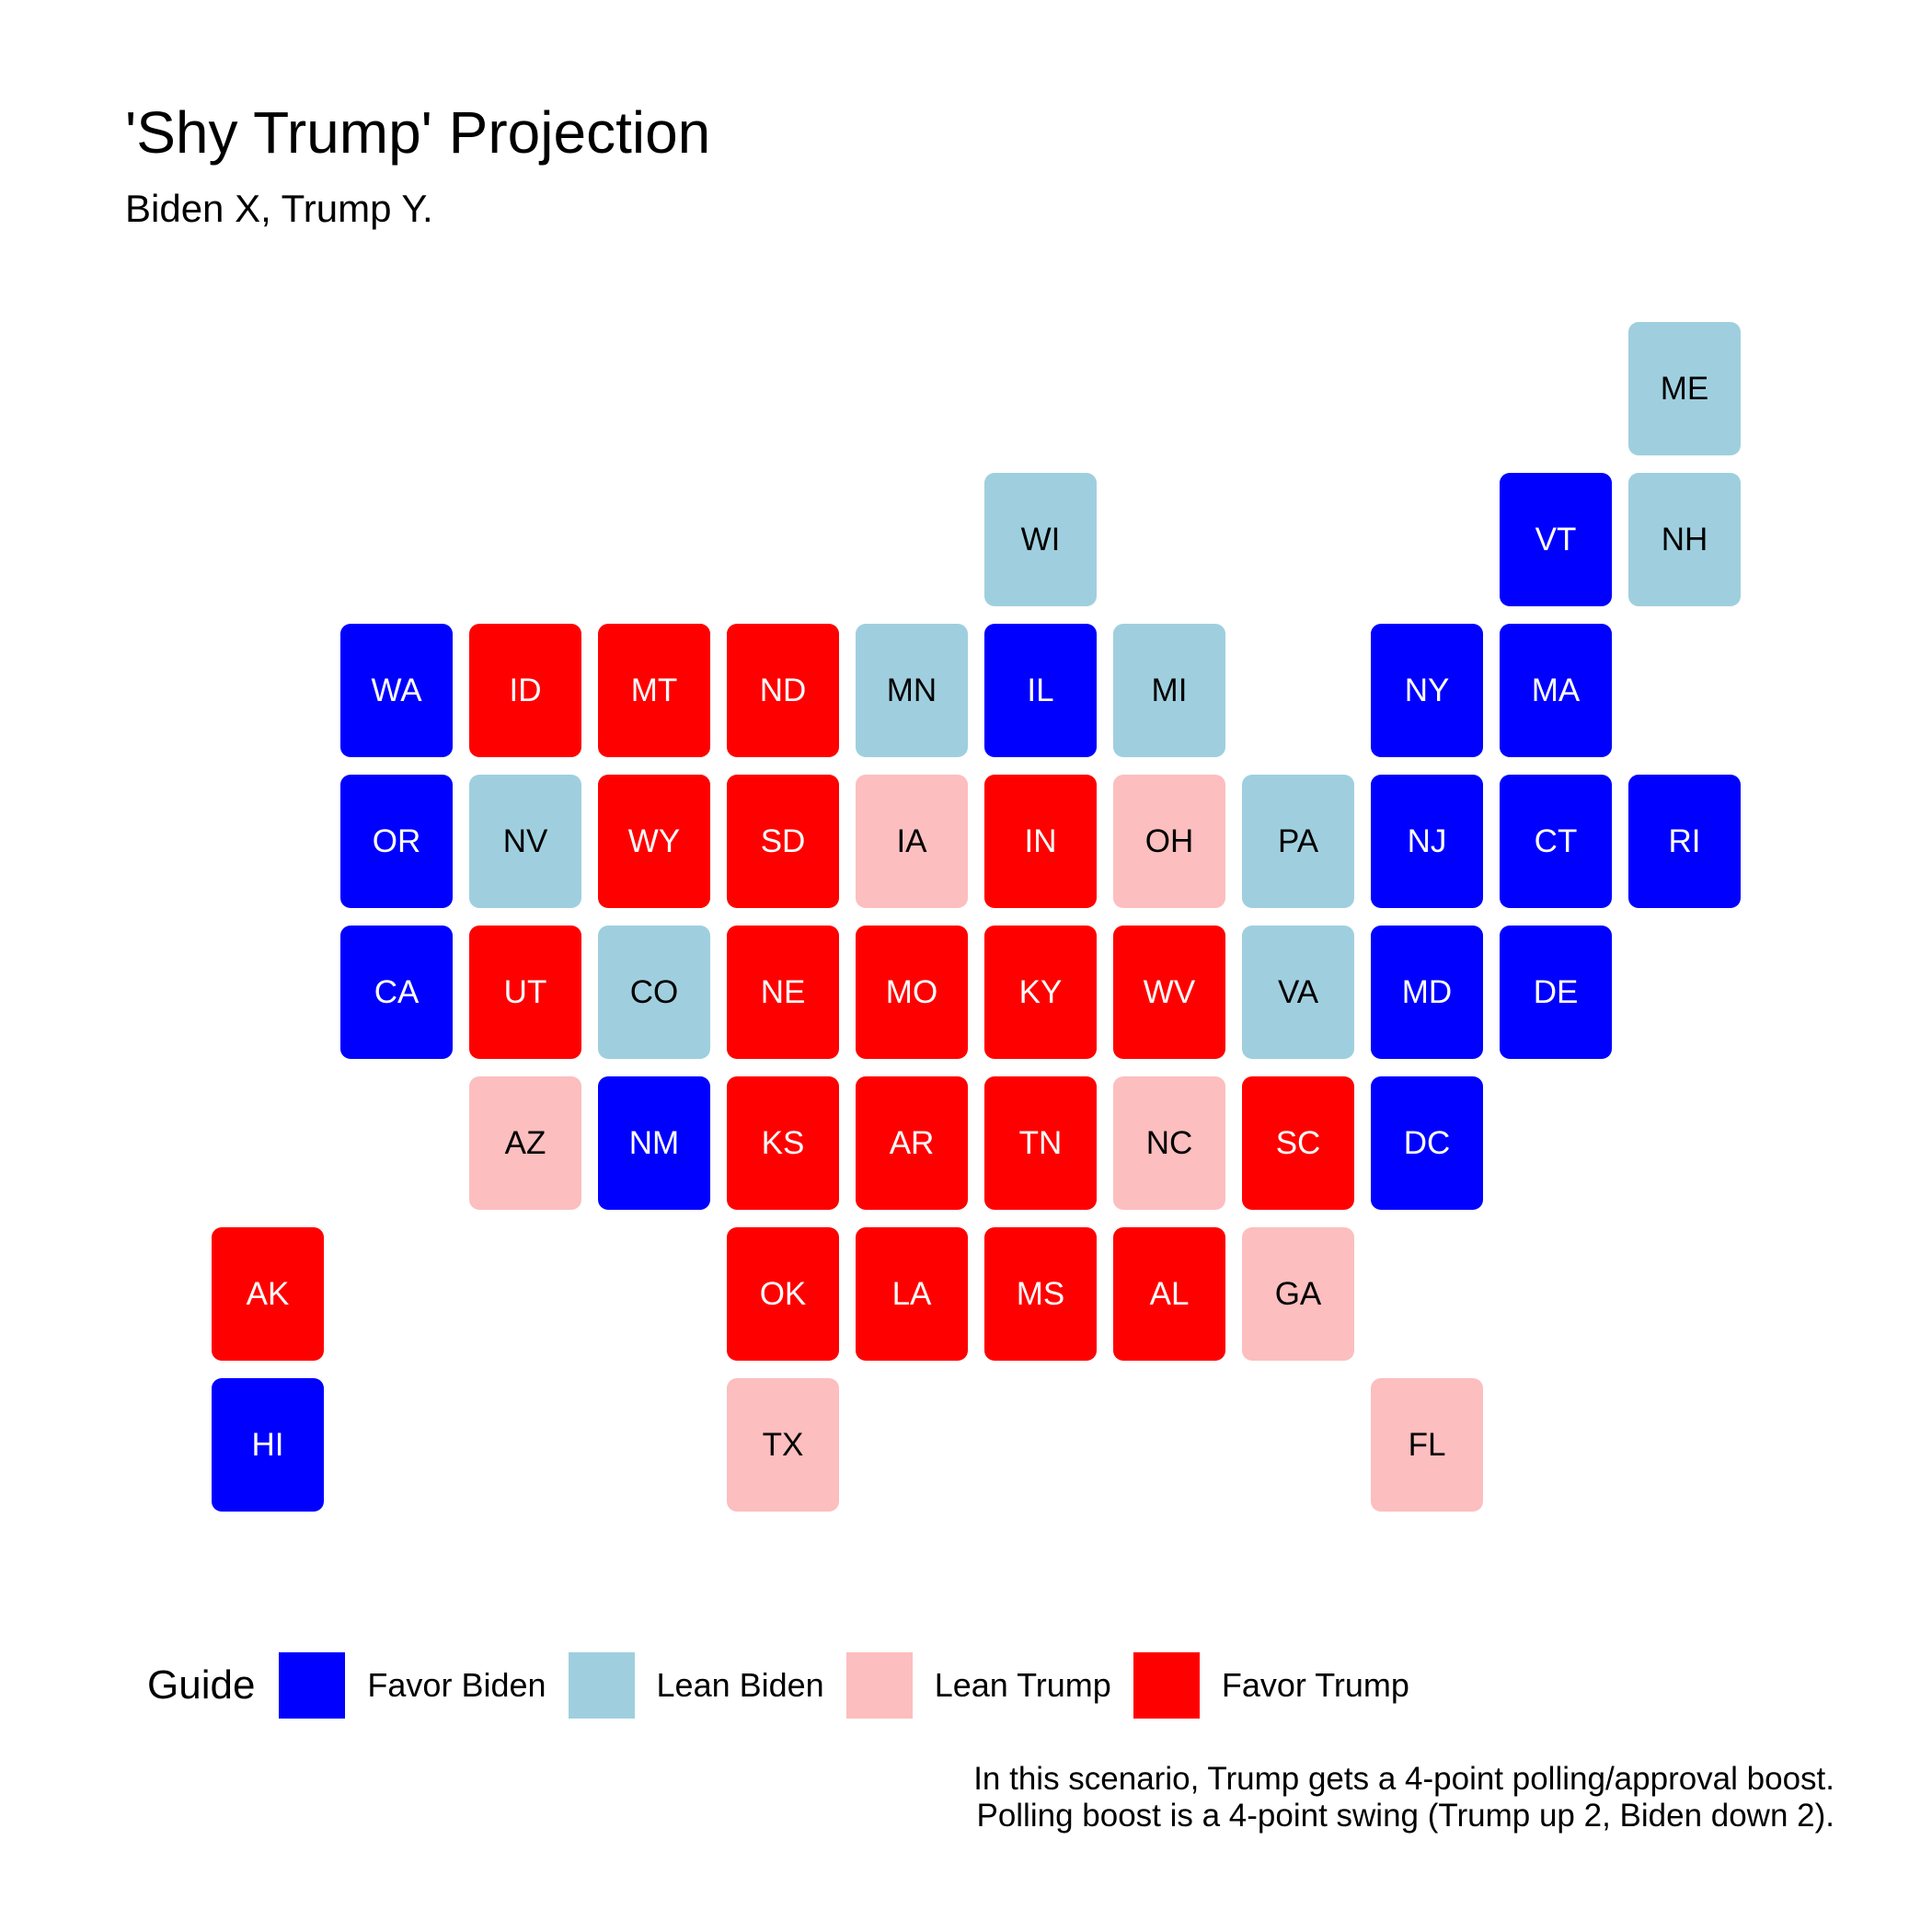 This screenshot has width=1932, height=1932. Describe the element at coordinates (1298, 1294) in the screenshot. I see `state-tile-ga: GA` at that location.